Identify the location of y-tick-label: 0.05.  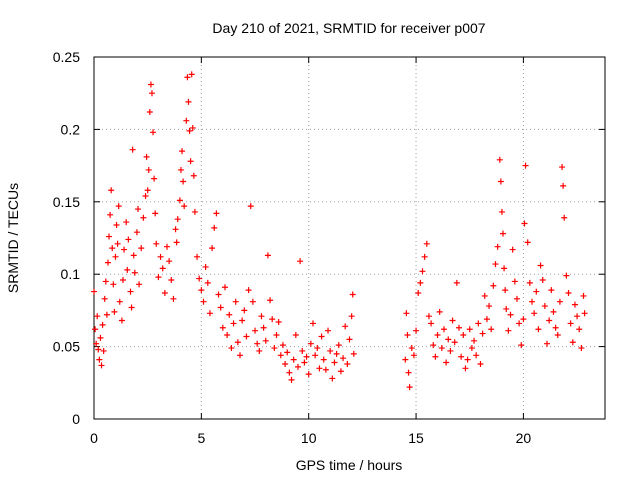
(66, 347).